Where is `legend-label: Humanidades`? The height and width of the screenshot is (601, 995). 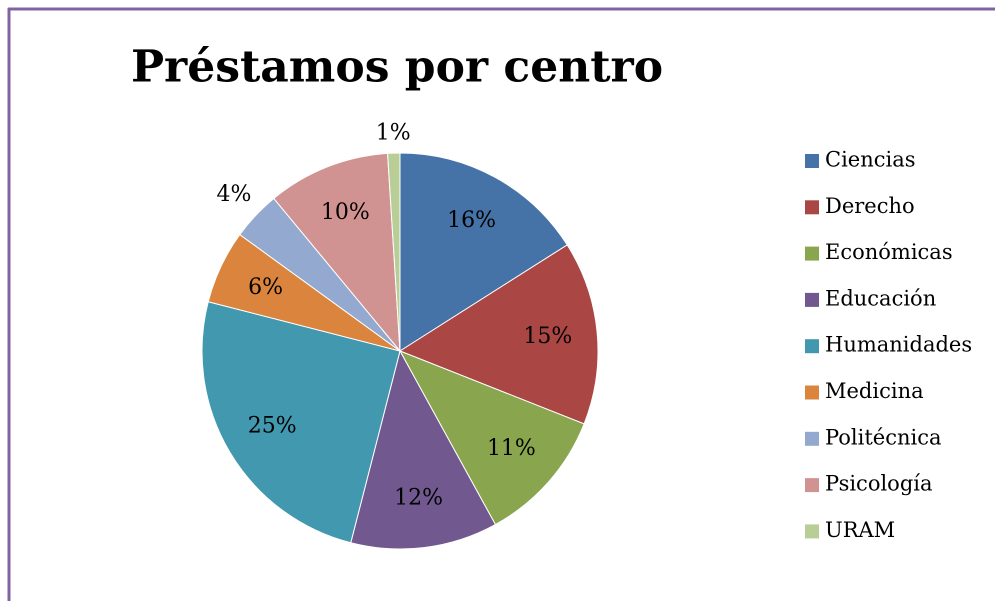
legend-label: Humanidades is located at coordinates (898, 345).